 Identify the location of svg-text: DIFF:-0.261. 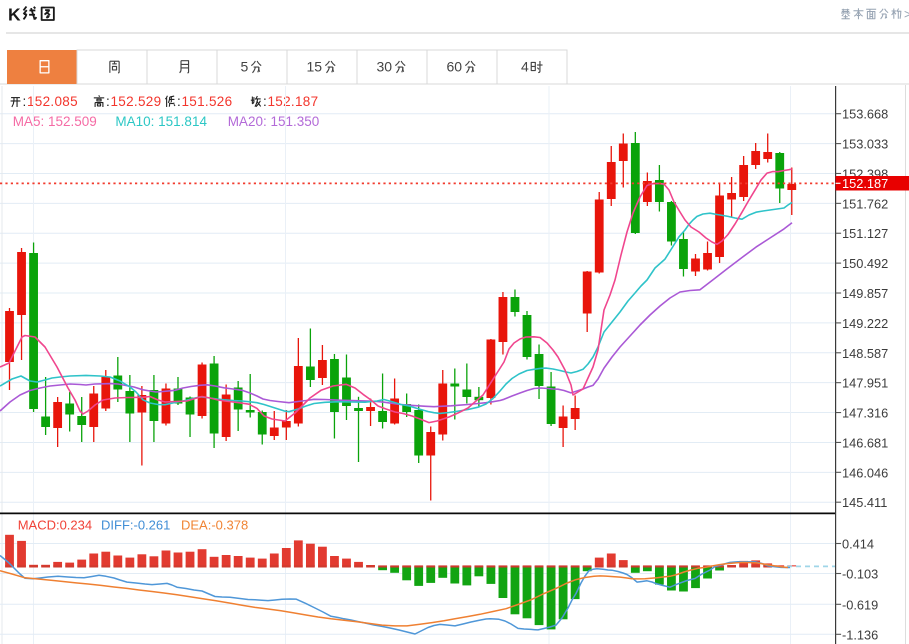
(135, 525).